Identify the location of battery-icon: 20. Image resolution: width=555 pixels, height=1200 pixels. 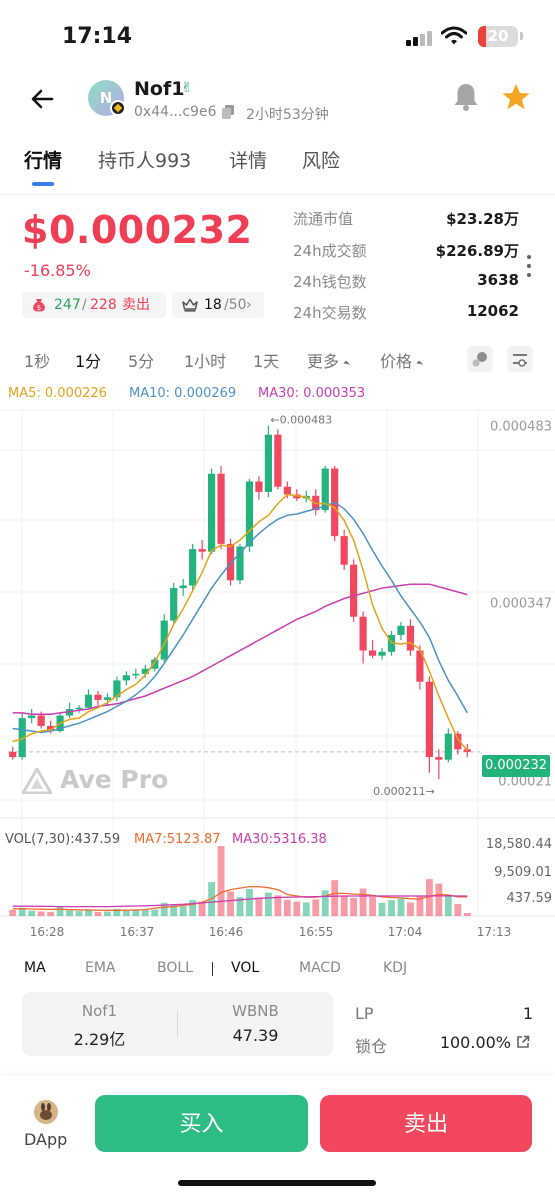
(498, 36).